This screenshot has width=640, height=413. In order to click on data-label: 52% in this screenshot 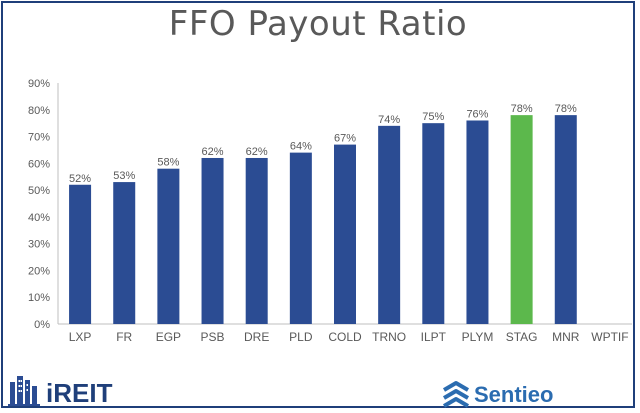, I will do `click(80, 179)`.